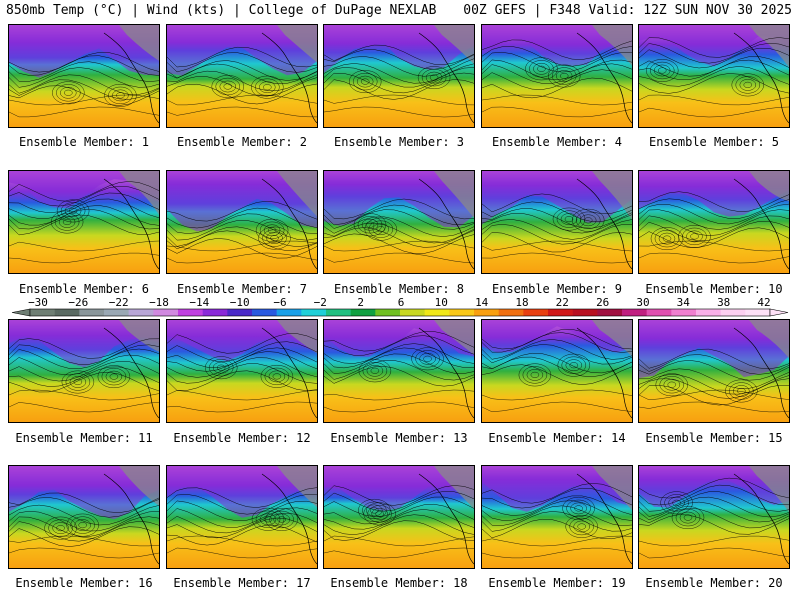  What do you see at coordinates (779, 312) in the screenshot?
I see `colorbar-arrow-right` at bounding box center [779, 312].